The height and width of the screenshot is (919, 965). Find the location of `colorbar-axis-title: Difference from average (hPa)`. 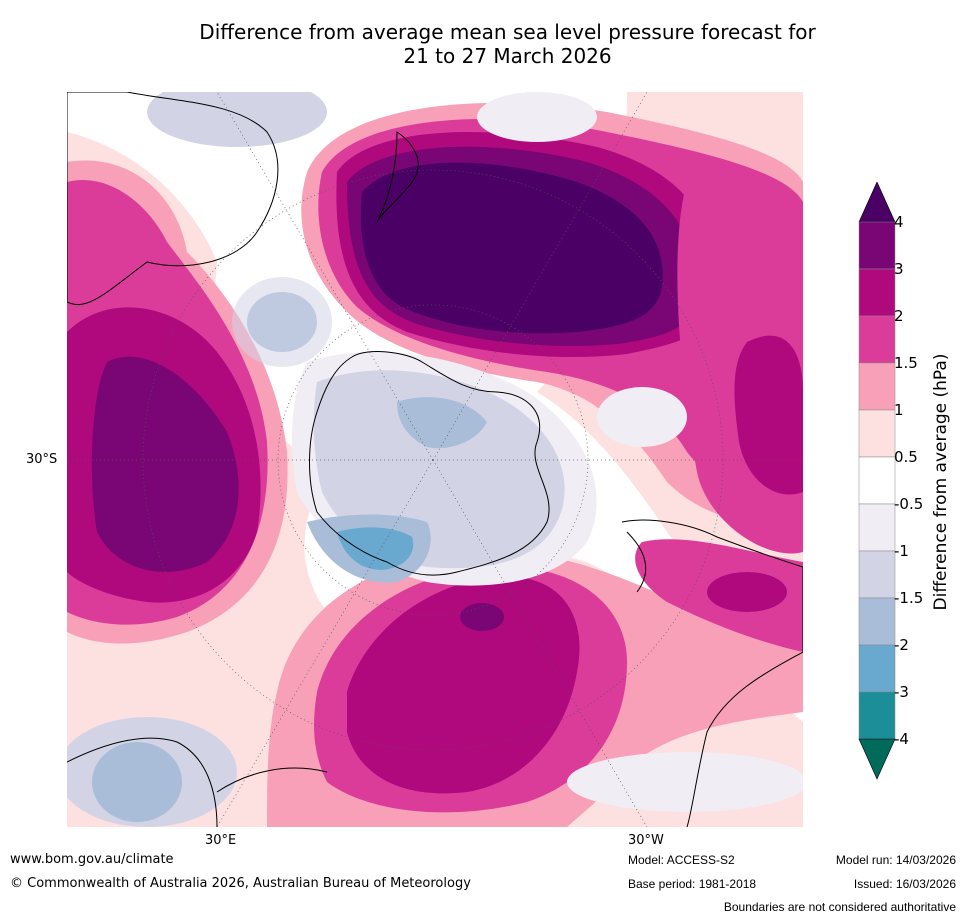

colorbar-axis-title: Difference from average (hPa) is located at coordinates (941, 482).